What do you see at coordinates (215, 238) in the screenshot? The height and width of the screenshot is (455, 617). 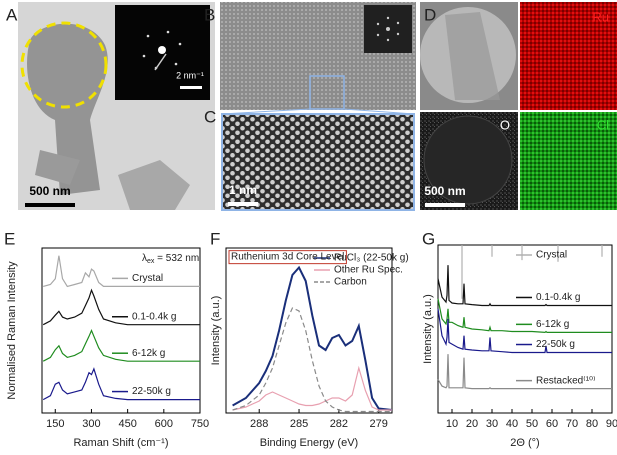 I see `panel-label: F` at bounding box center [215, 238].